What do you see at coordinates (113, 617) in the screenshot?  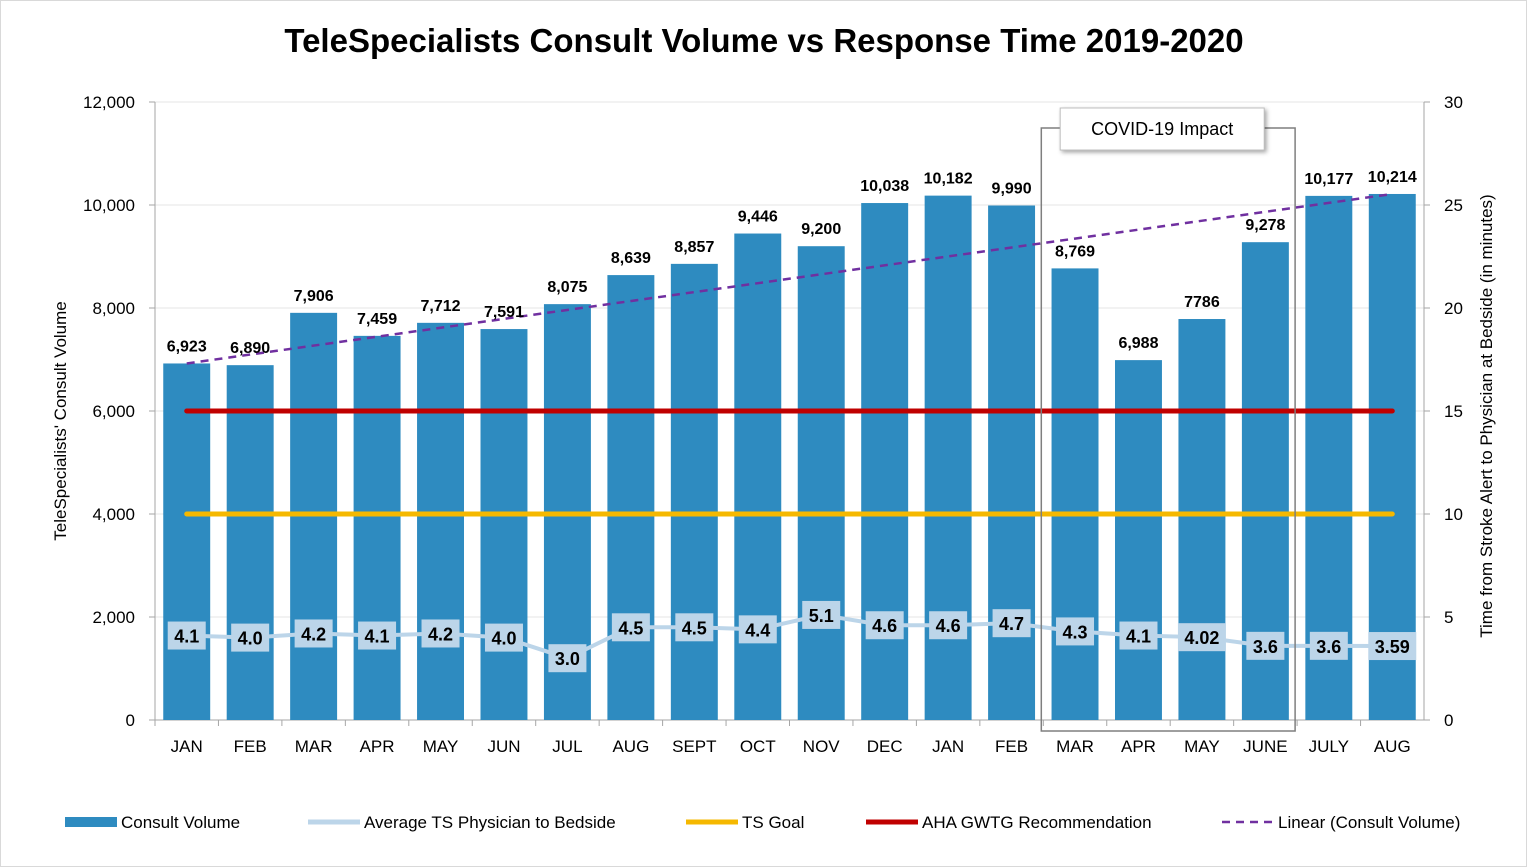 I see `y-tick-label: 2,000` at bounding box center [113, 617].